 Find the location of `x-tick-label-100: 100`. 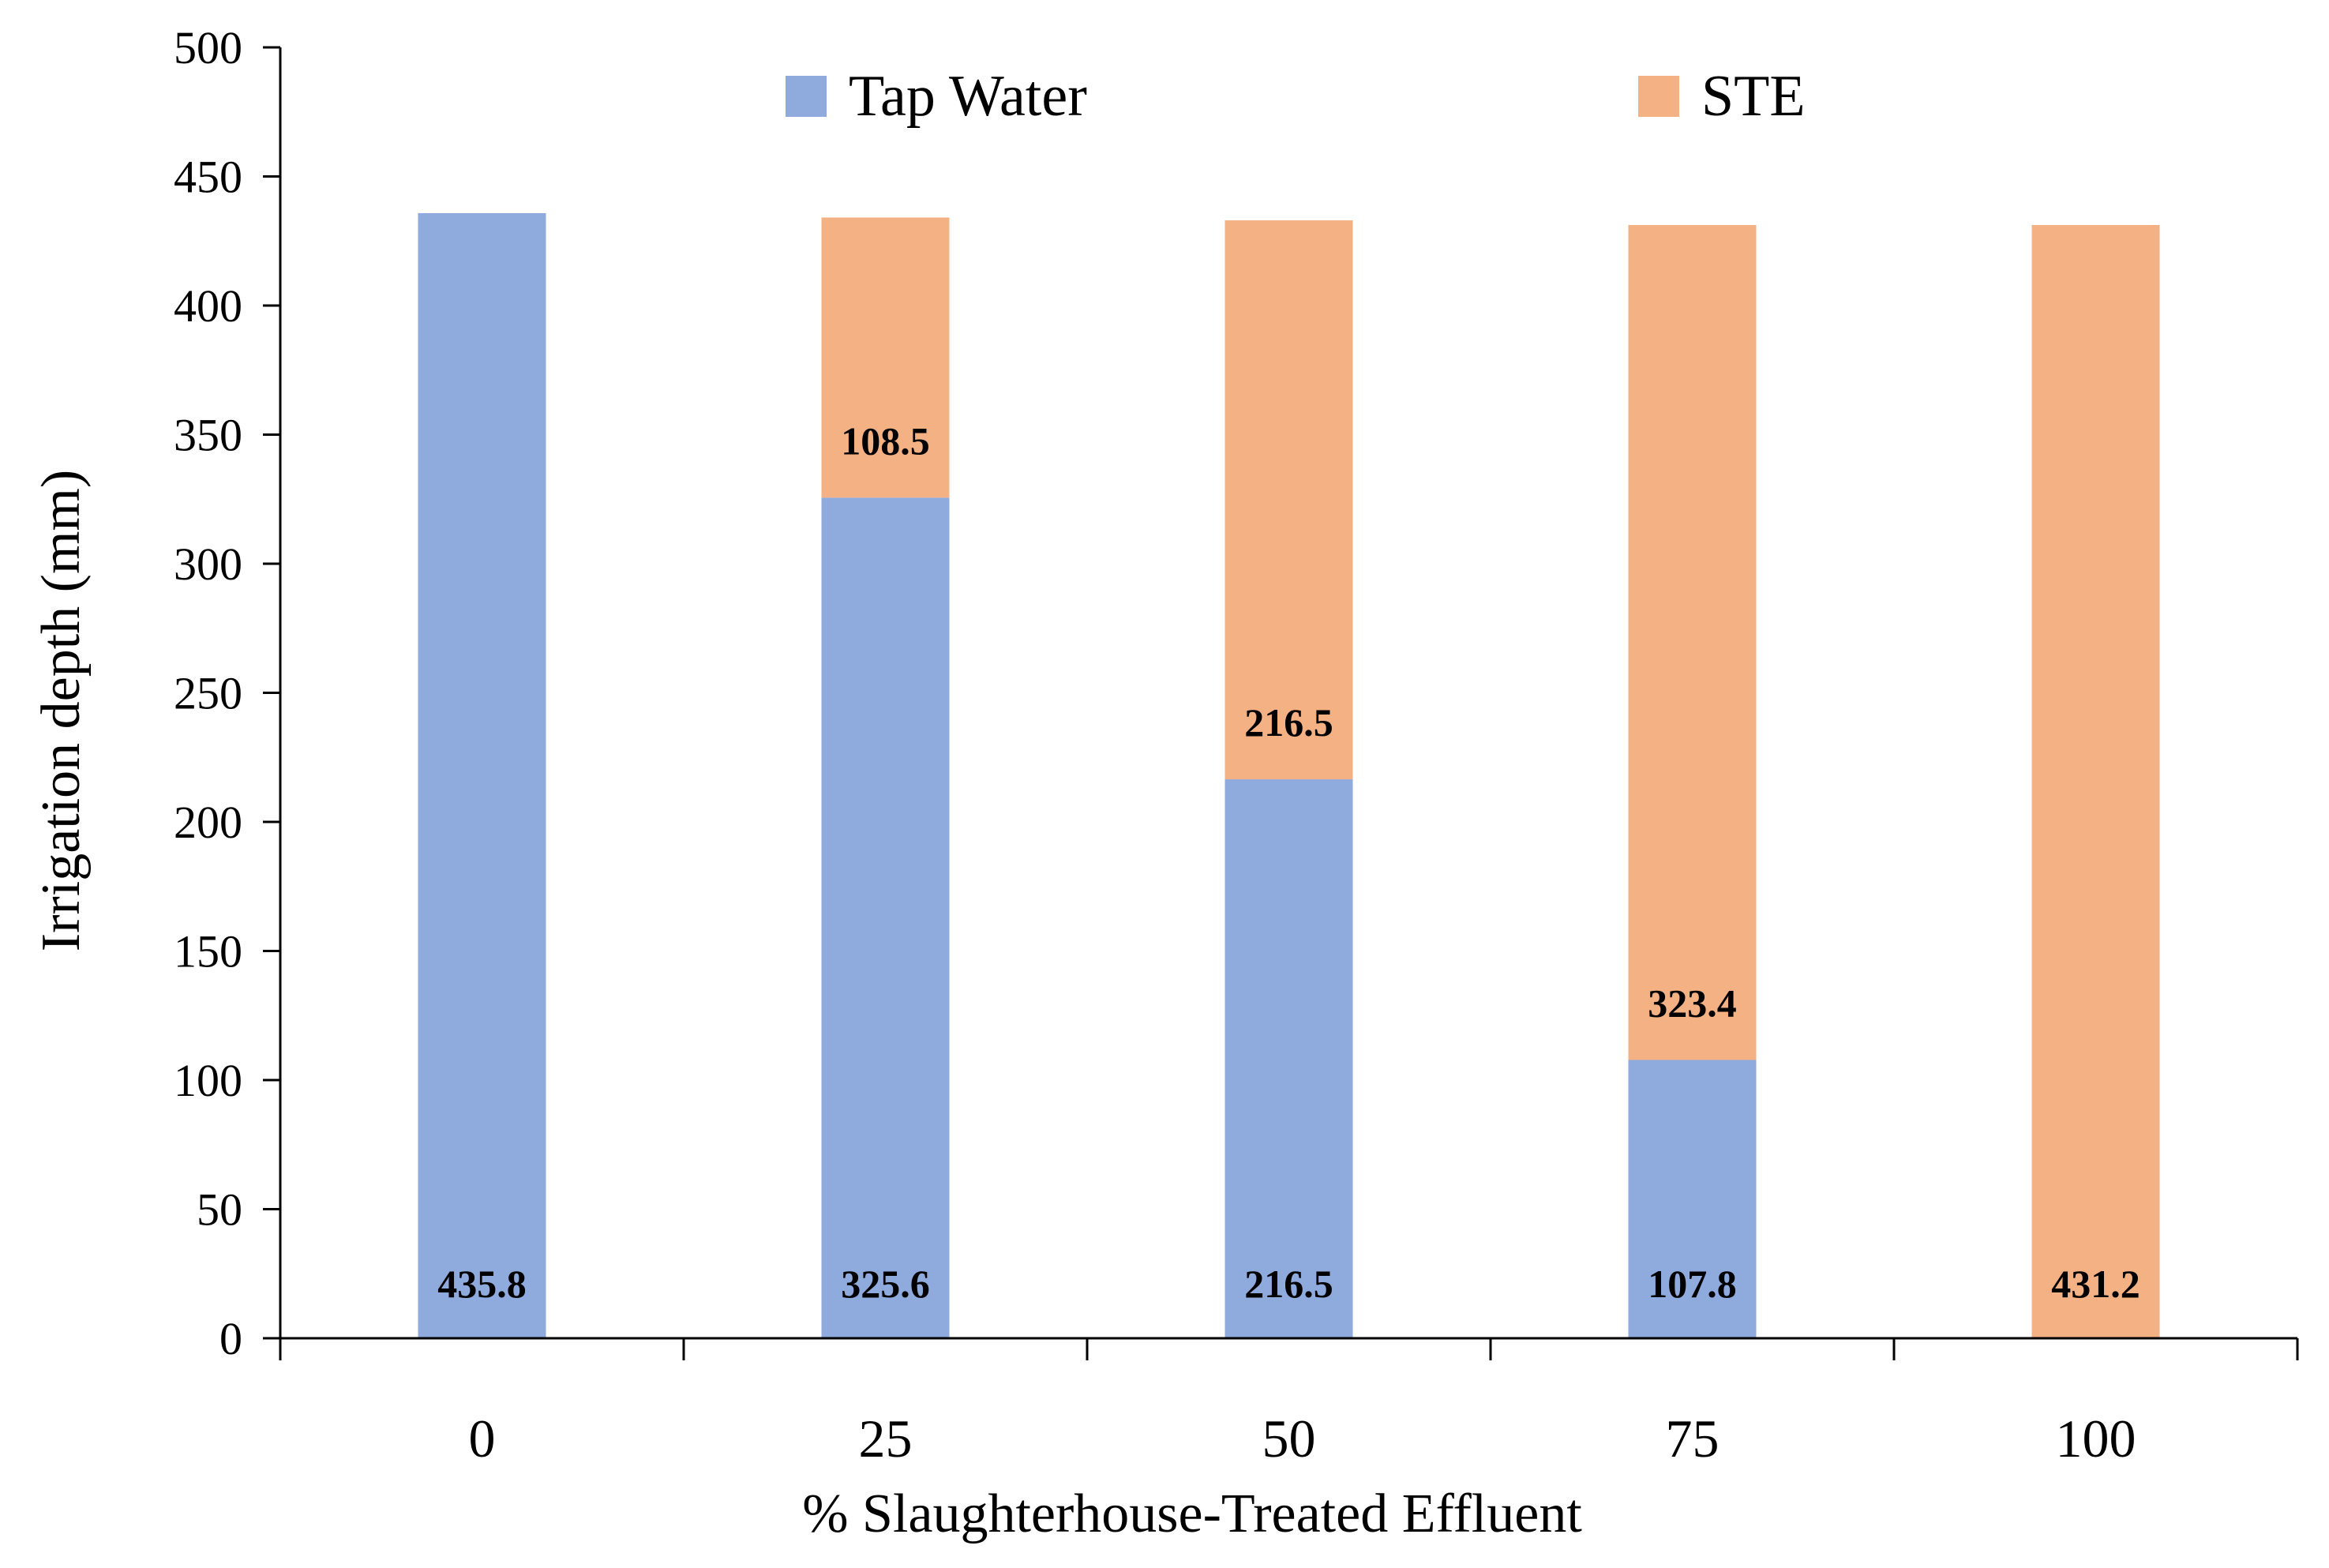

x-tick-label-100: 100 is located at coordinates (2096, 1439).